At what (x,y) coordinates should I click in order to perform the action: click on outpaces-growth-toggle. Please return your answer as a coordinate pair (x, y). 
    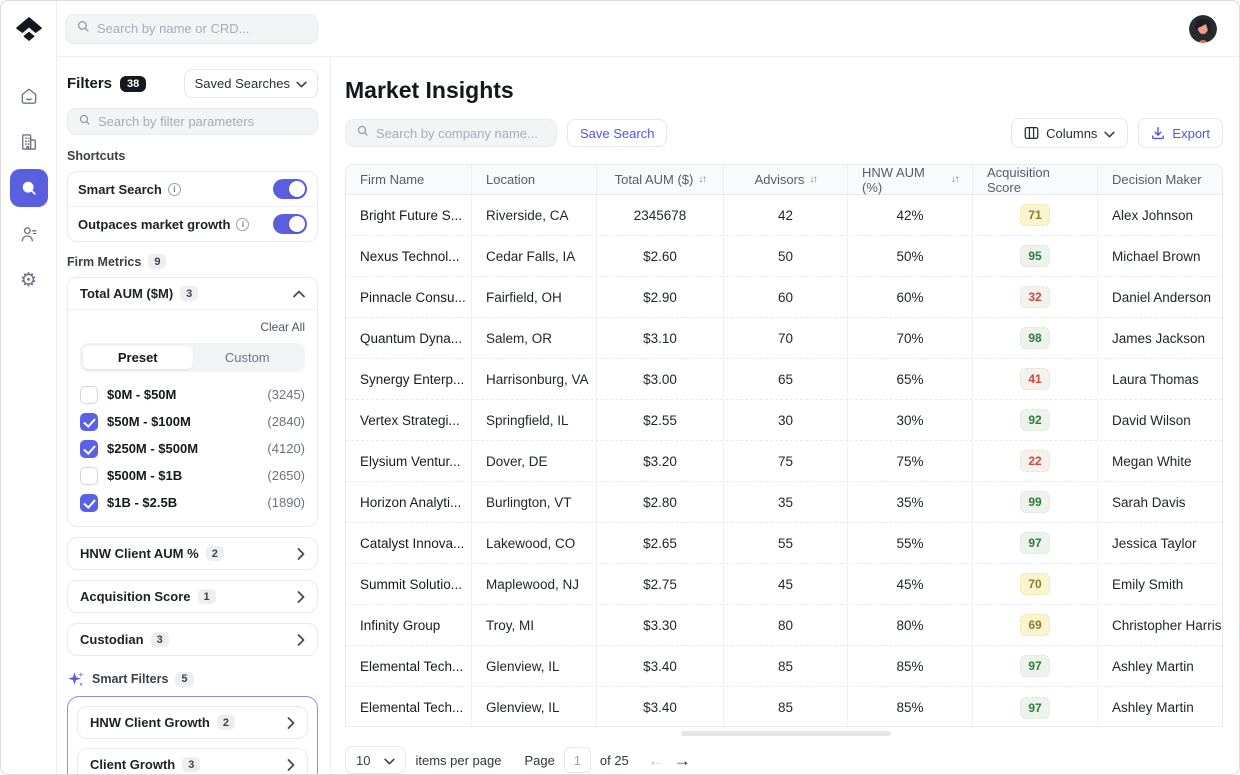
    Looking at the image, I should click on (290, 224).